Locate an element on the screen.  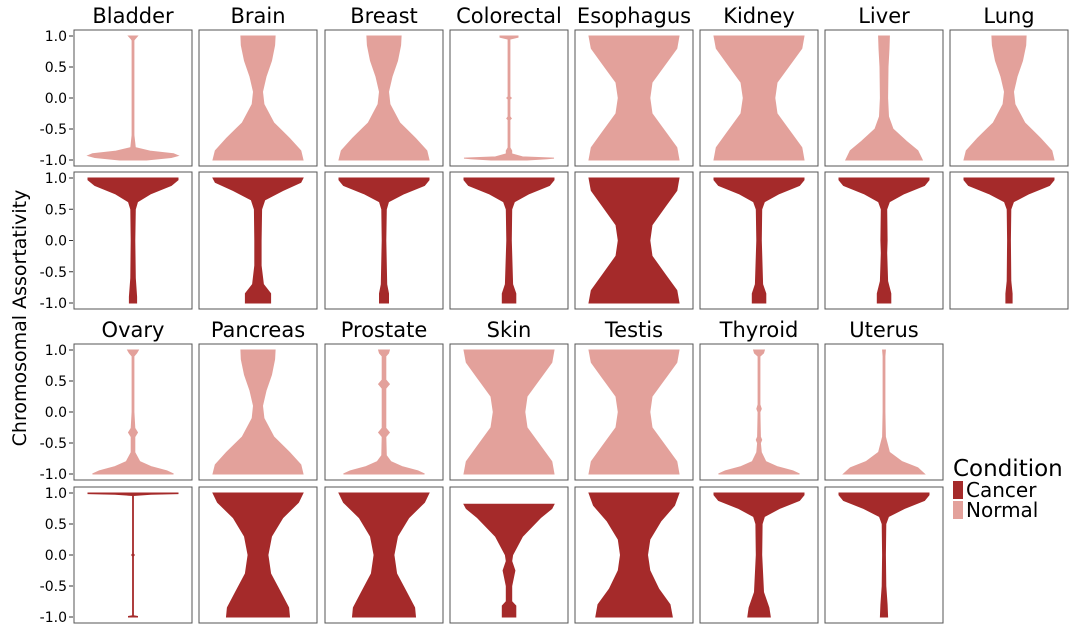
panel-frame-breast-normal is located at coordinates (384, 98).